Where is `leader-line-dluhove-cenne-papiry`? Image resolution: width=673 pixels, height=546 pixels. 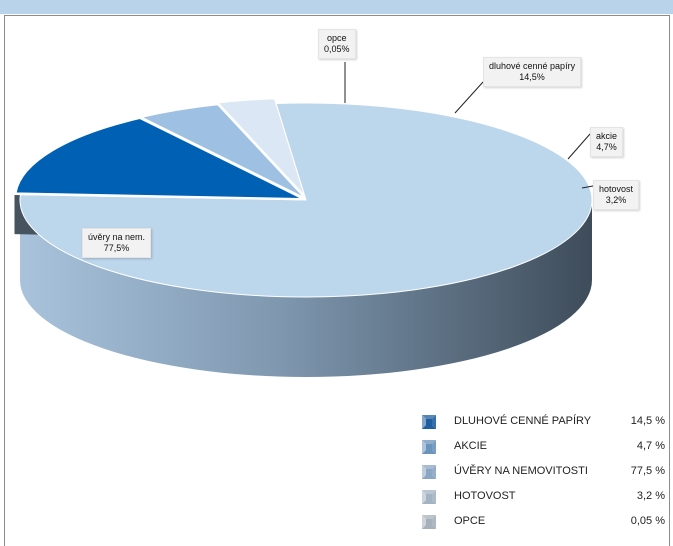 leader-line-dluhove-cenne-papiry is located at coordinates (469, 97).